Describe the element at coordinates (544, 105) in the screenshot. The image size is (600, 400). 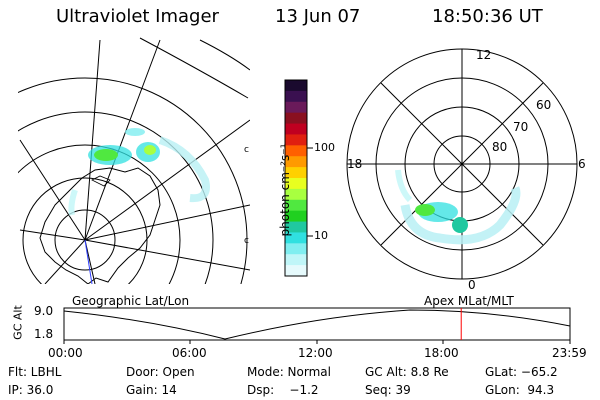
I see `mlat-label-60: 60` at that location.